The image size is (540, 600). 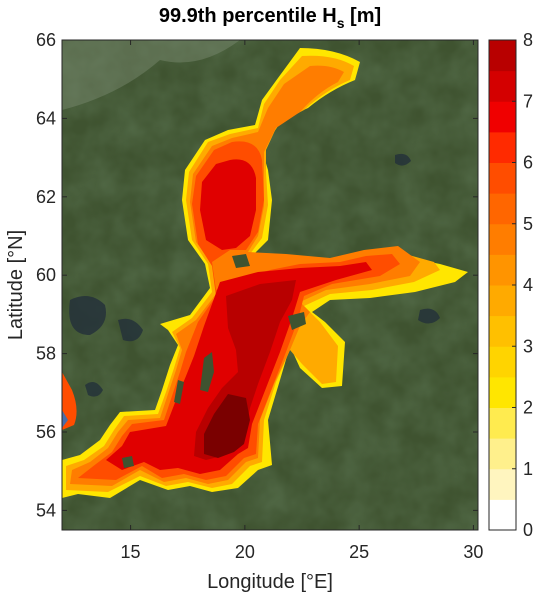 What do you see at coordinates (241, 261) in the screenshot?
I see `aland` at bounding box center [241, 261].